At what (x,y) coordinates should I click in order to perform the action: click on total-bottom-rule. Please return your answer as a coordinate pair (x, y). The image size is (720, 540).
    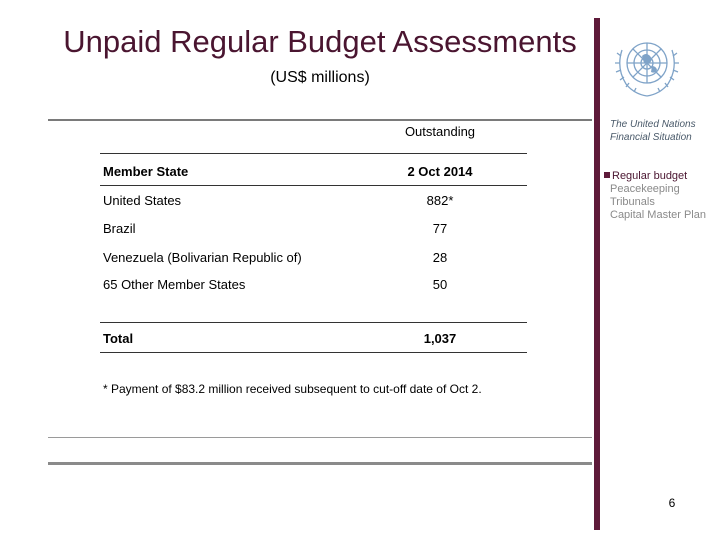
    Looking at the image, I should click on (313, 352).